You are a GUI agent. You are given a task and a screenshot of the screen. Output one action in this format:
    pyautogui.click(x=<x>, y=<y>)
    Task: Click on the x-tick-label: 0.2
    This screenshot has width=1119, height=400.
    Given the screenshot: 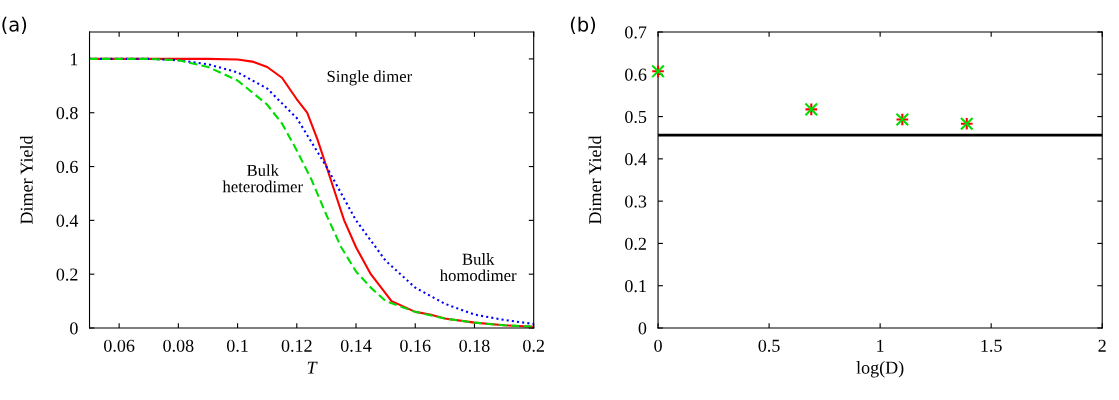 What is the action you would take?
    pyautogui.click(x=533, y=345)
    